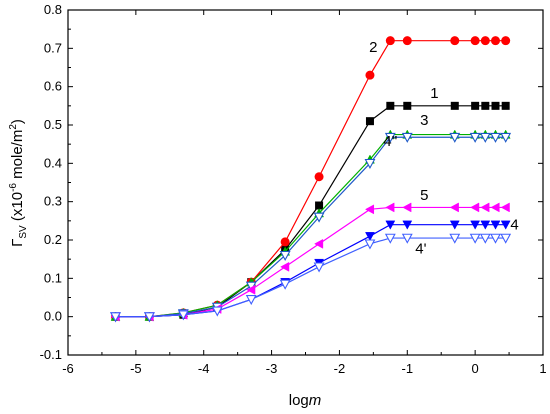 This screenshot has height=414, width=550. What do you see at coordinates (340, 368) in the screenshot?
I see `x-tick-label: -2` at bounding box center [340, 368].